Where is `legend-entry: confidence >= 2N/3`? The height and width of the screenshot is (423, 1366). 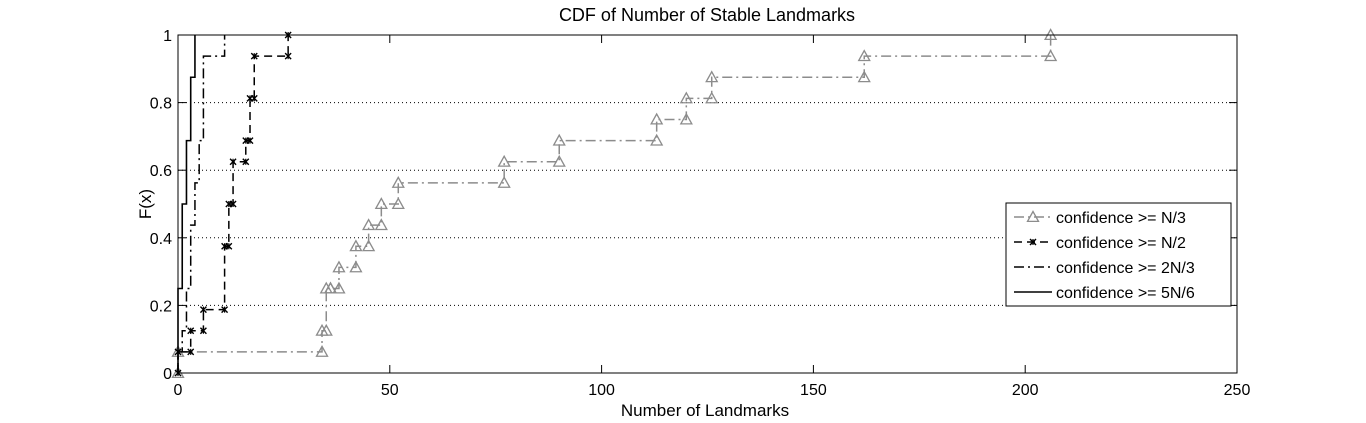
legend-entry: confidence >= 2N/3 is located at coordinates (1104, 268).